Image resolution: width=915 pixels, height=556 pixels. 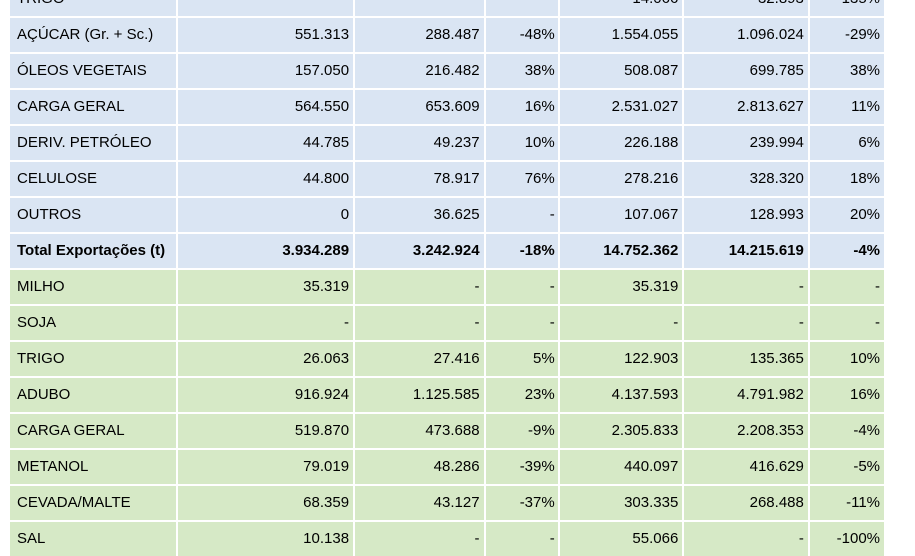 What do you see at coordinates (266, 143) in the screenshot?
I see `month-prev-year-value: 44.785` at bounding box center [266, 143].